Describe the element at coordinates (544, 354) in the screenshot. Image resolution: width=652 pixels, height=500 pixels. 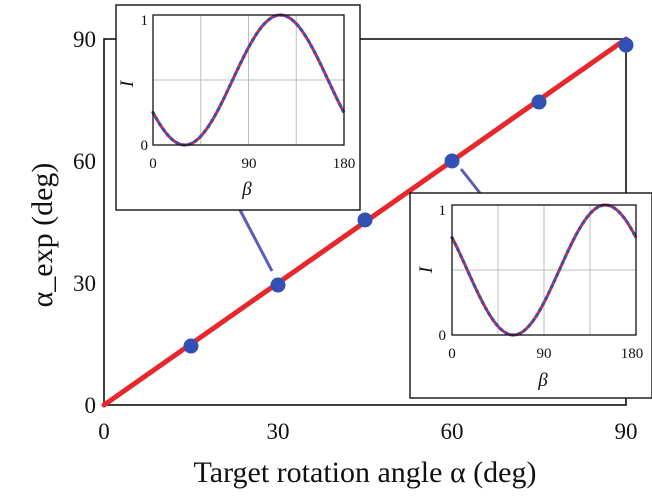
I see `inset-2-x-tick-label: 90` at that location.